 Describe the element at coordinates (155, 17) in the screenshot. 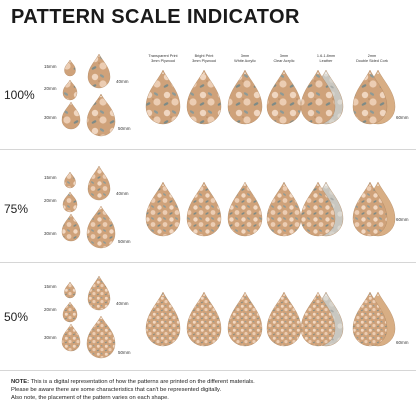

I see `page-title: PATTERN SCALE INDICATOR` at that location.